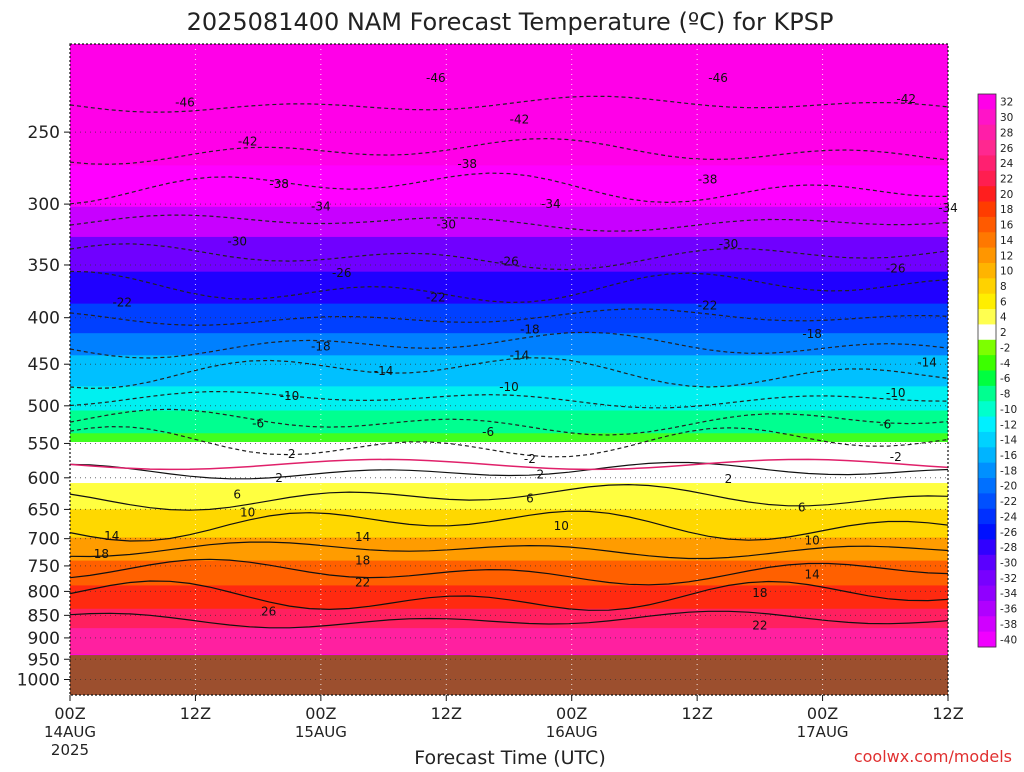 The width and height of the screenshot is (1024, 772). Describe the element at coordinates (1003, 333) in the screenshot. I see `colorbar-label: 2` at that location.